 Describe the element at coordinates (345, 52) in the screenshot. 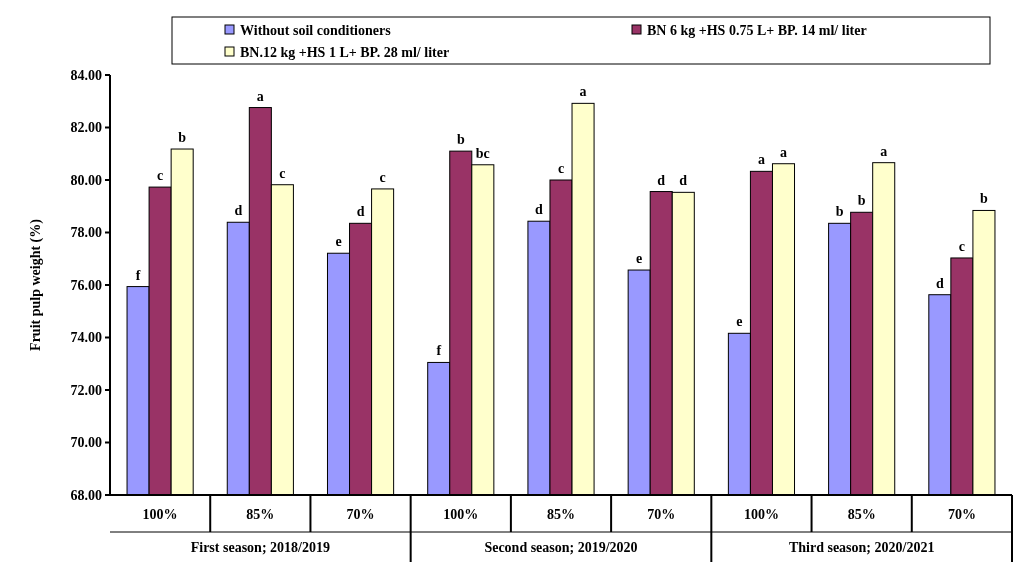

I see `legend-label: BN.12 kg +HS 1 L+ BP. 28 ml/ liter` at that location.